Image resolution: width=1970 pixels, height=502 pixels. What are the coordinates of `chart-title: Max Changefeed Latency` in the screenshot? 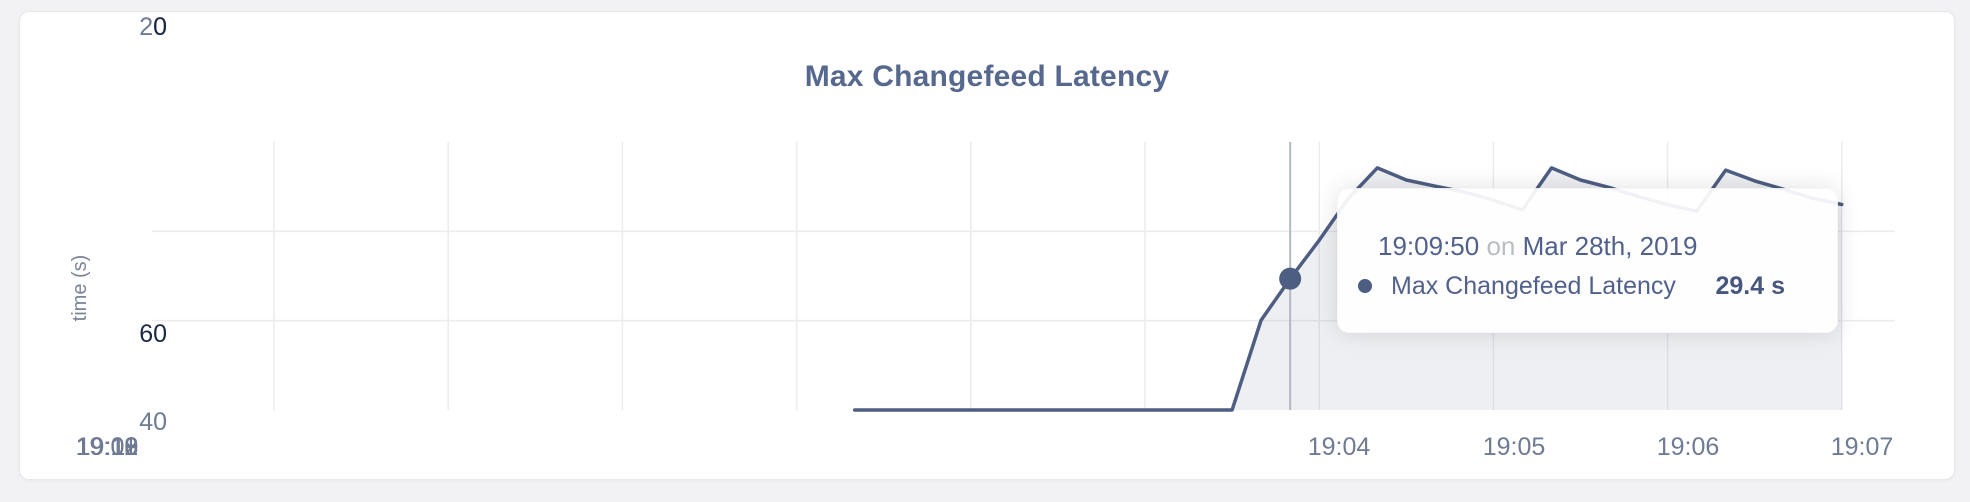 It's located at (987, 76).